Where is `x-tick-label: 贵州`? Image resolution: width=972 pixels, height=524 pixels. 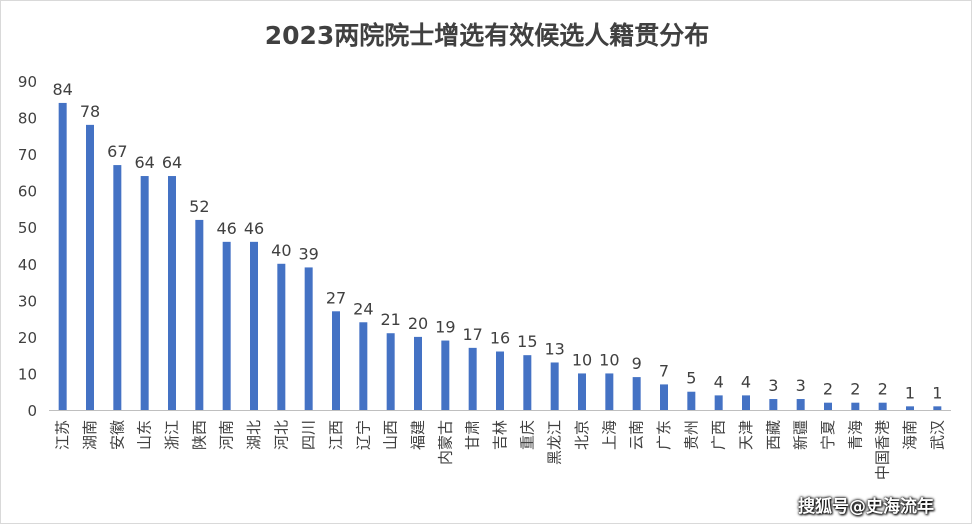 x-tick-label: 贵州 is located at coordinates (691, 435).